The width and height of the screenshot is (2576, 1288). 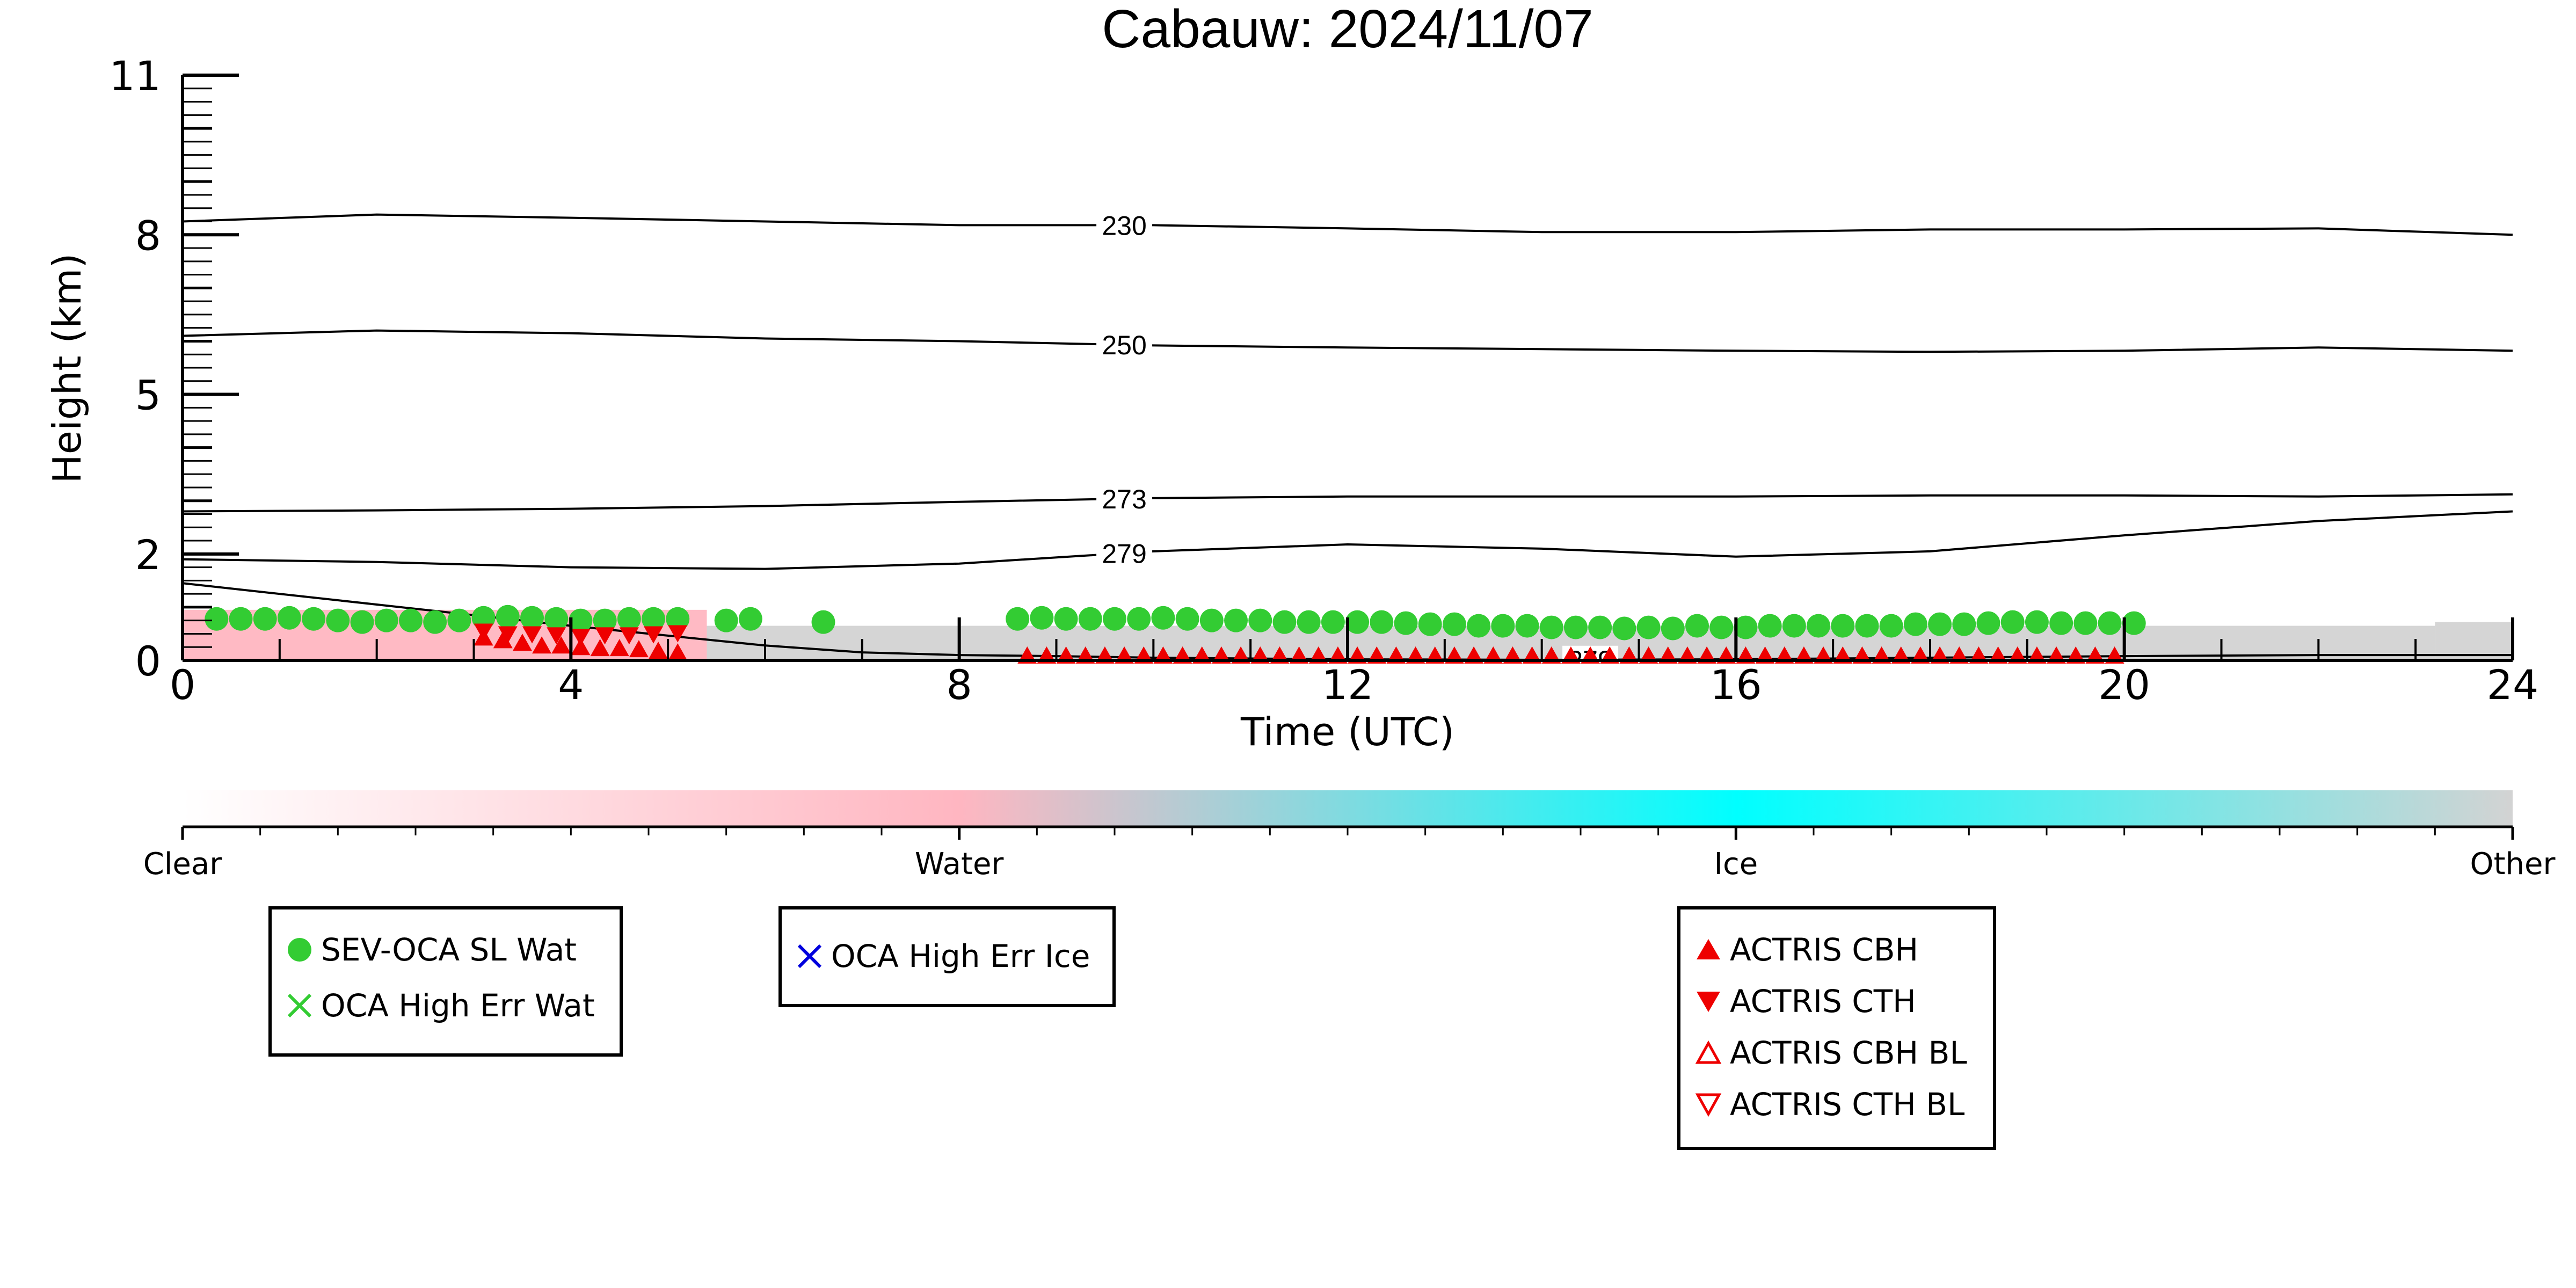 I want to click on legend-label: ACTRIS CTH, so click(x=1823, y=1001).